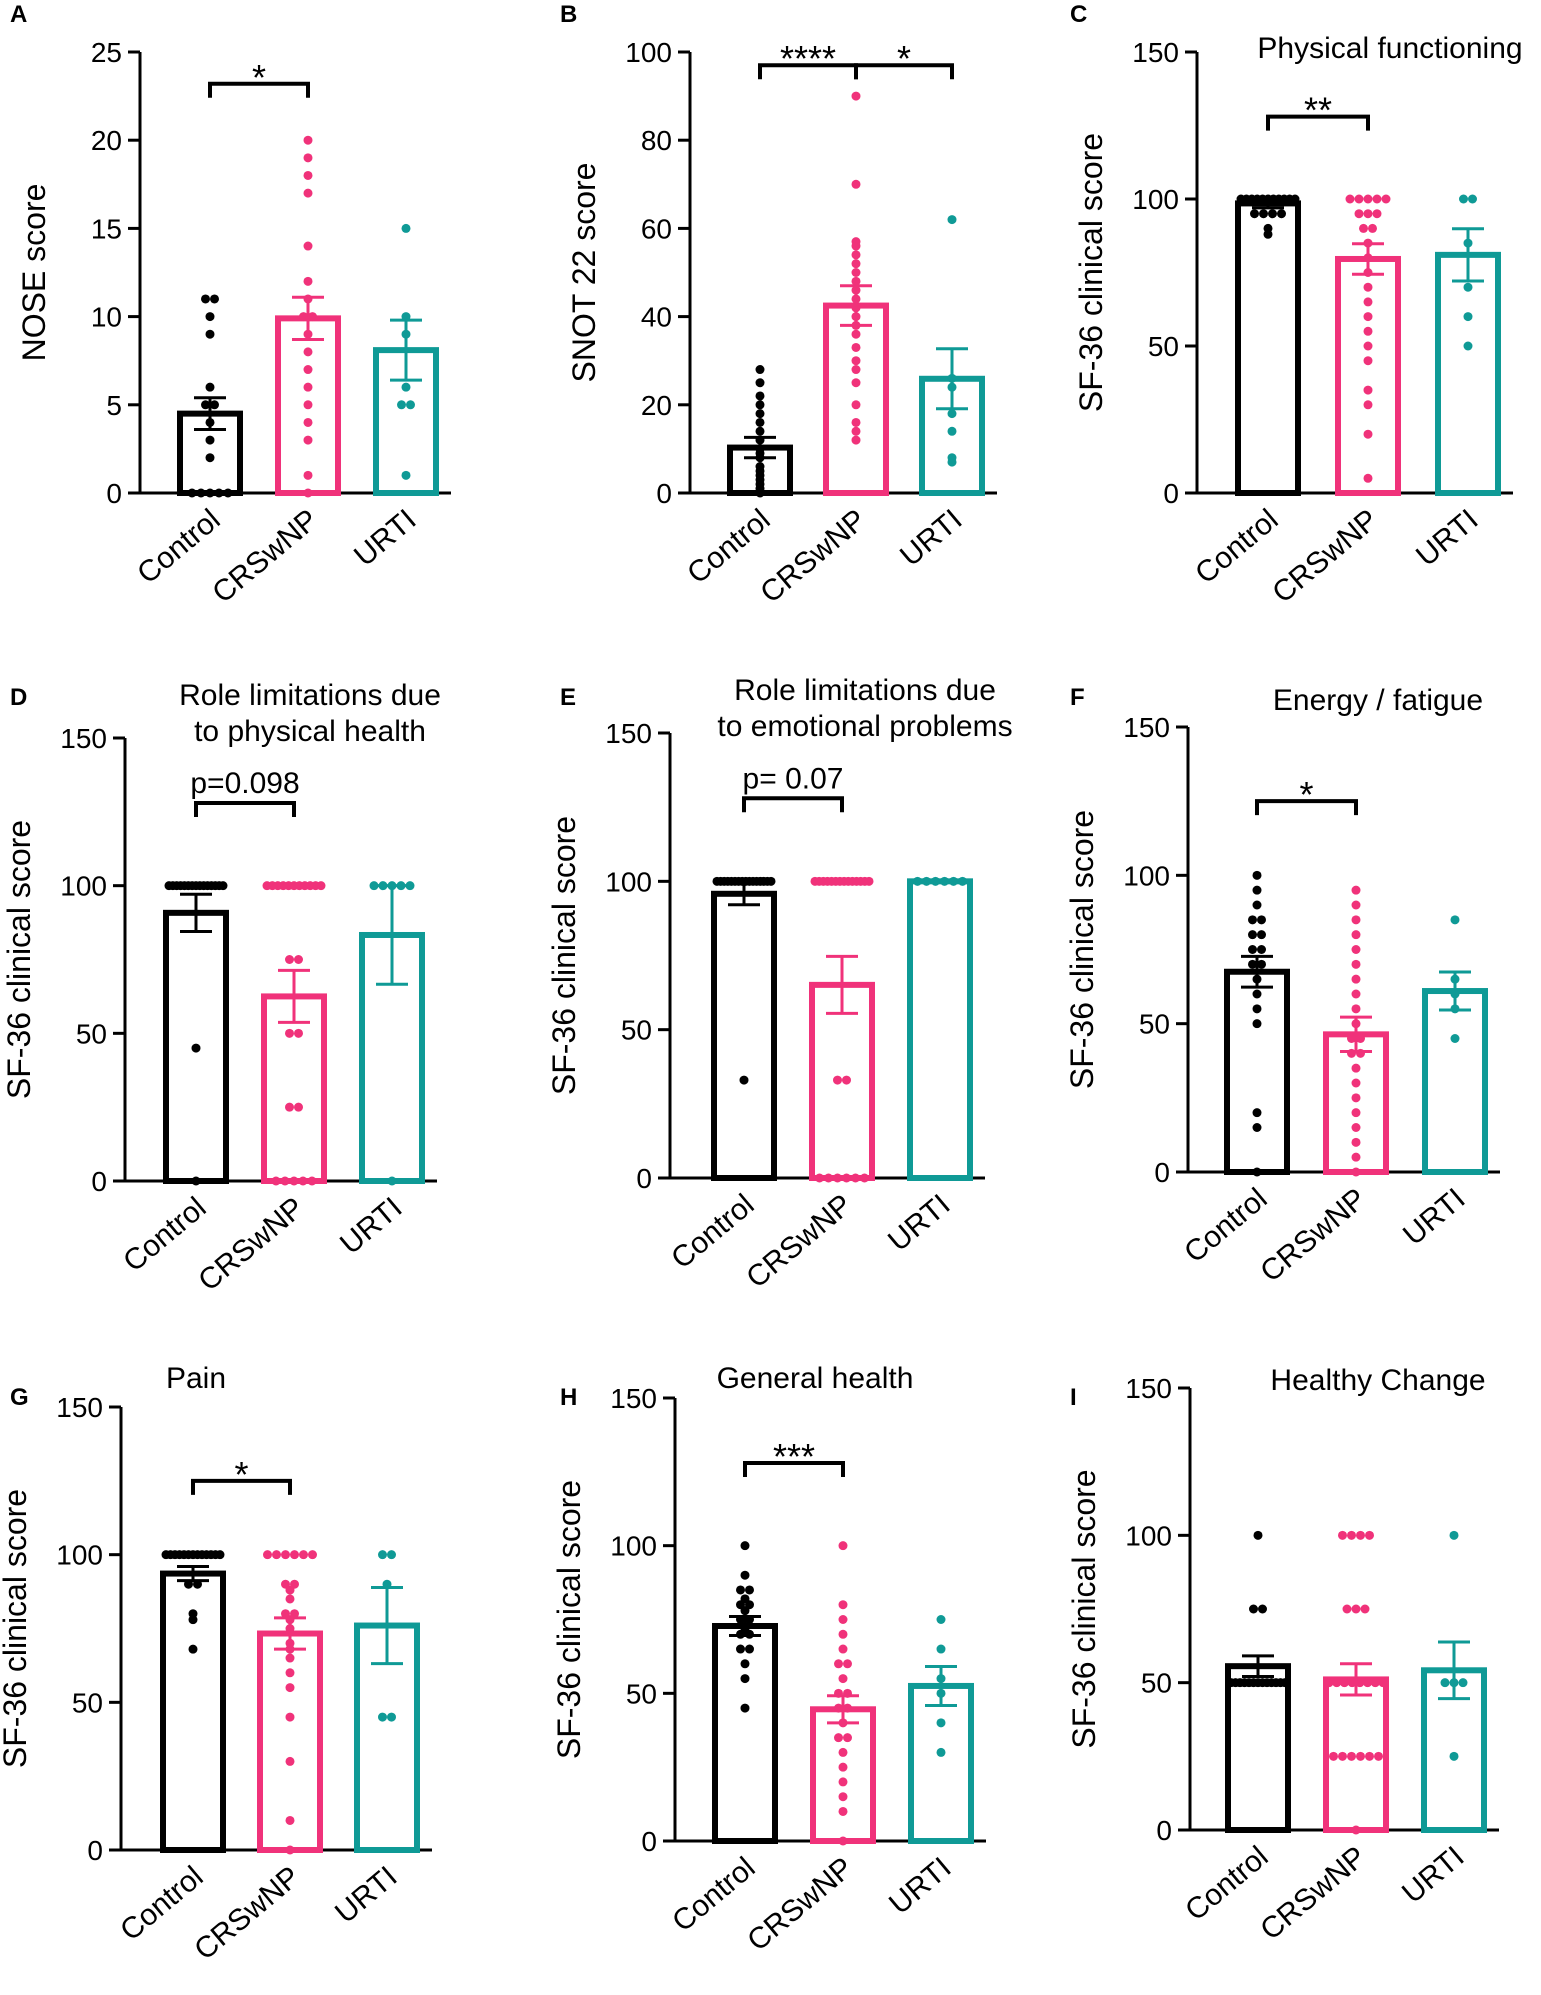 The width and height of the screenshot is (1541, 1995). I want to click on bar-crswnp, so click(294, 1089).